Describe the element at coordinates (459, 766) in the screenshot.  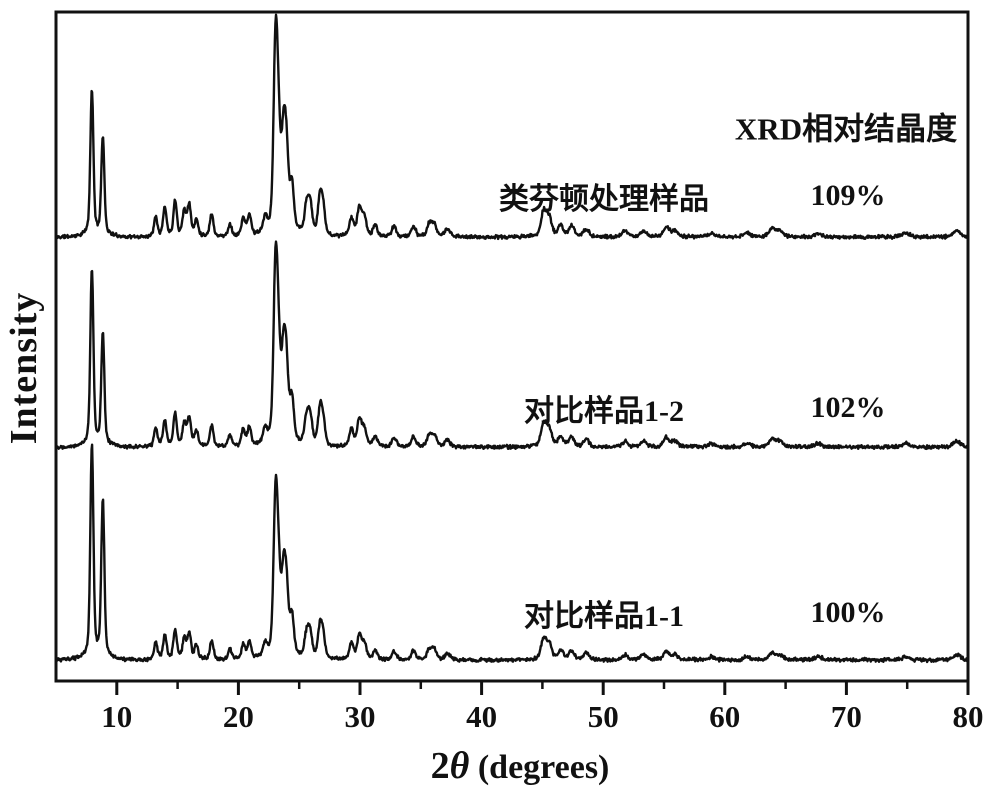
I see `theta-symbol: θ` at that location.